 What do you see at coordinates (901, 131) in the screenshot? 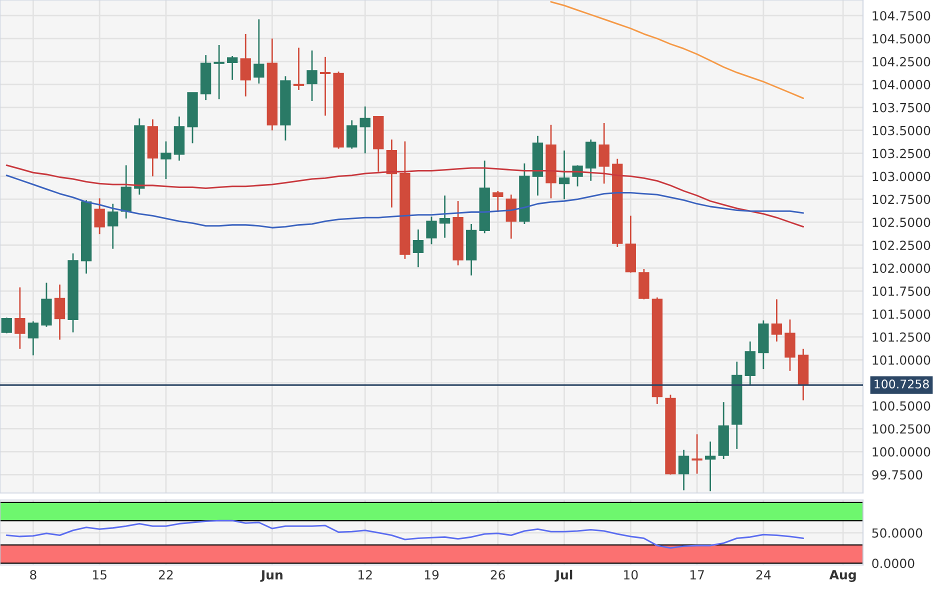
I see `y-tick-label: 103.5000` at bounding box center [901, 131].